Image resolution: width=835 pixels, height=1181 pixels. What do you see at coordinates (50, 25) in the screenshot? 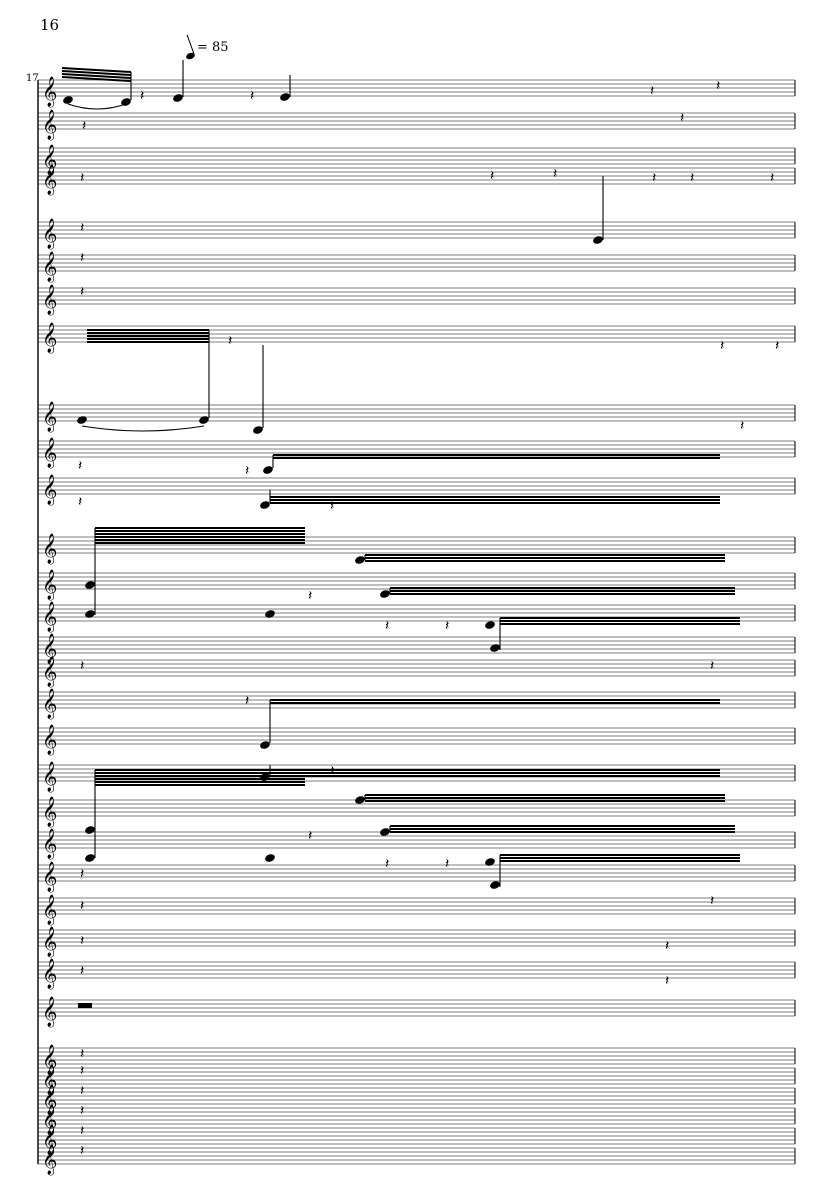
I see `page-number: 16` at bounding box center [50, 25].